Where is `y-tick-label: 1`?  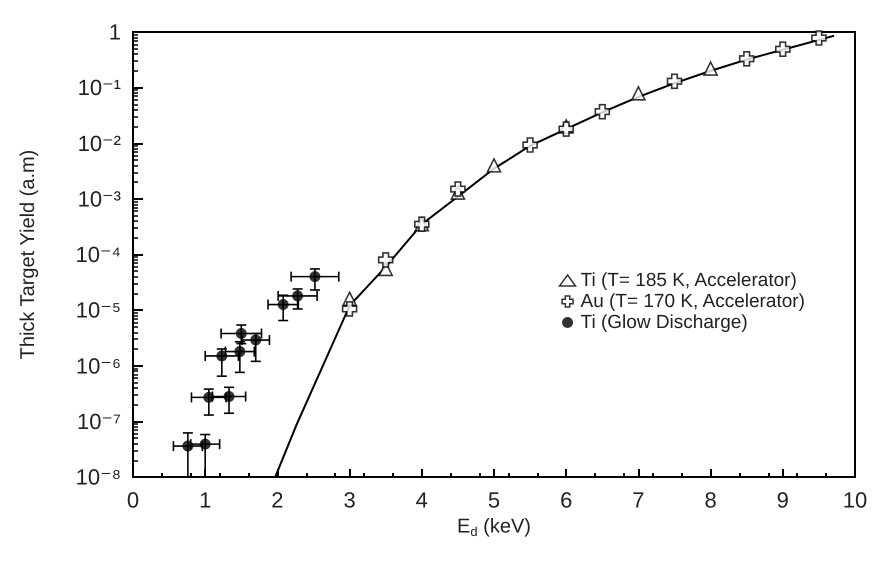
y-tick-label: 1 is located at coordinates (114, 32).